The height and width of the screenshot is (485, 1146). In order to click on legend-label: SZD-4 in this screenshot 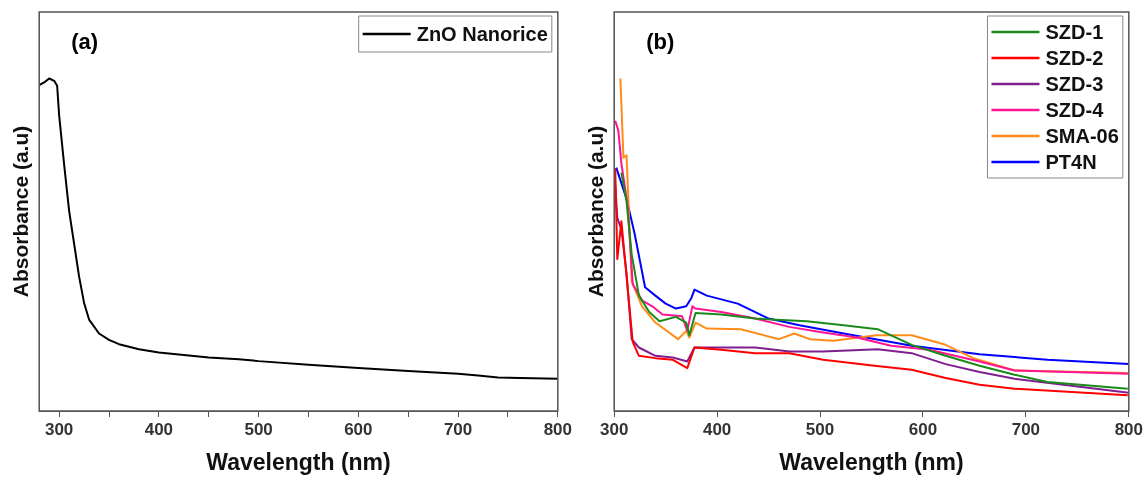, I will do `click(1075, 109)`.